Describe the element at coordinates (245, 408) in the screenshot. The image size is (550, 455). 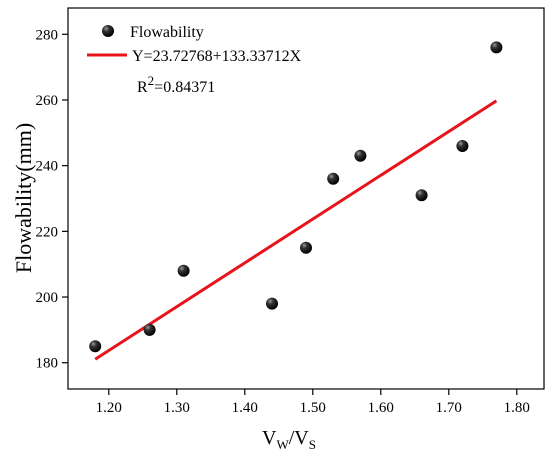
I see `x-tick-label: 1.40` at that location.